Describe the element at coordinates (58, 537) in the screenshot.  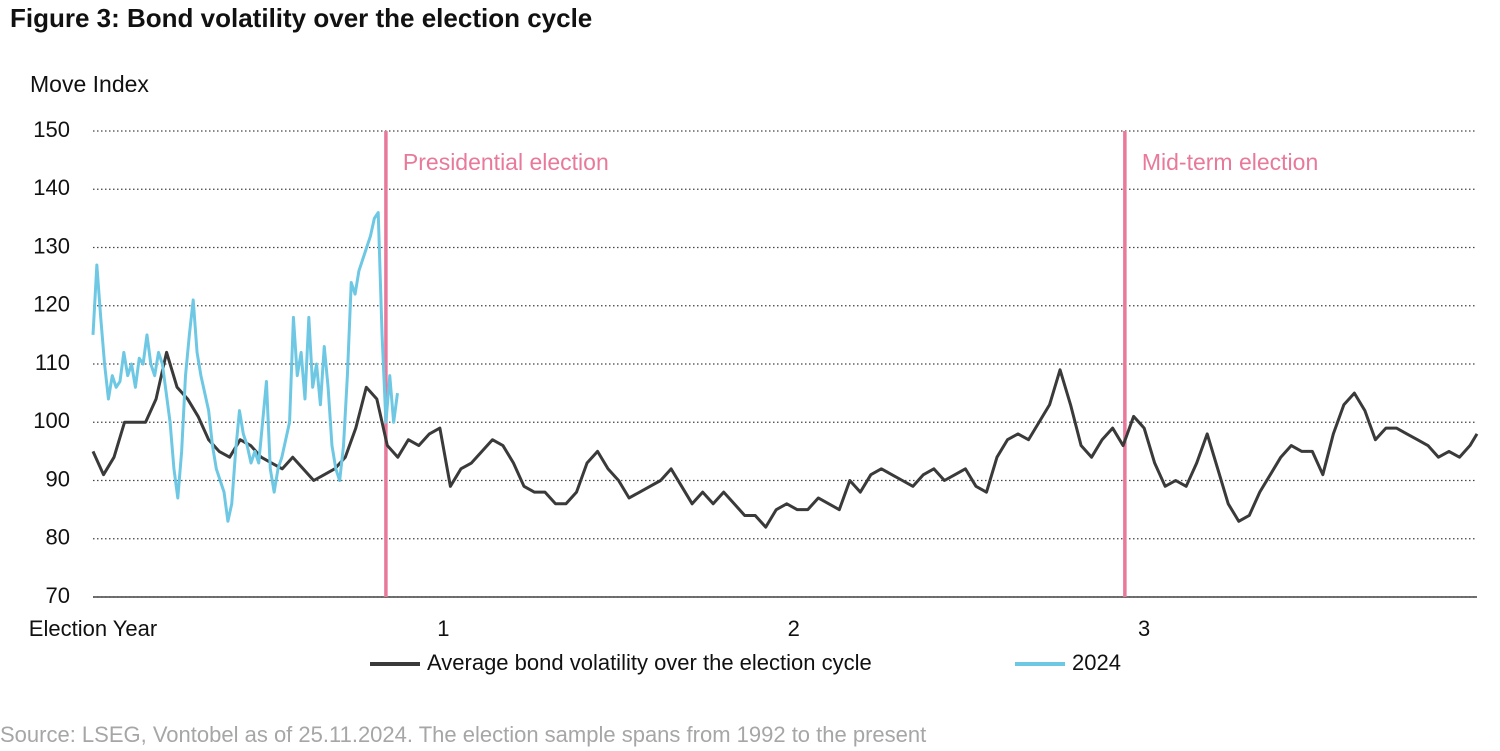
I see `y-tick-label: 80` at that location.